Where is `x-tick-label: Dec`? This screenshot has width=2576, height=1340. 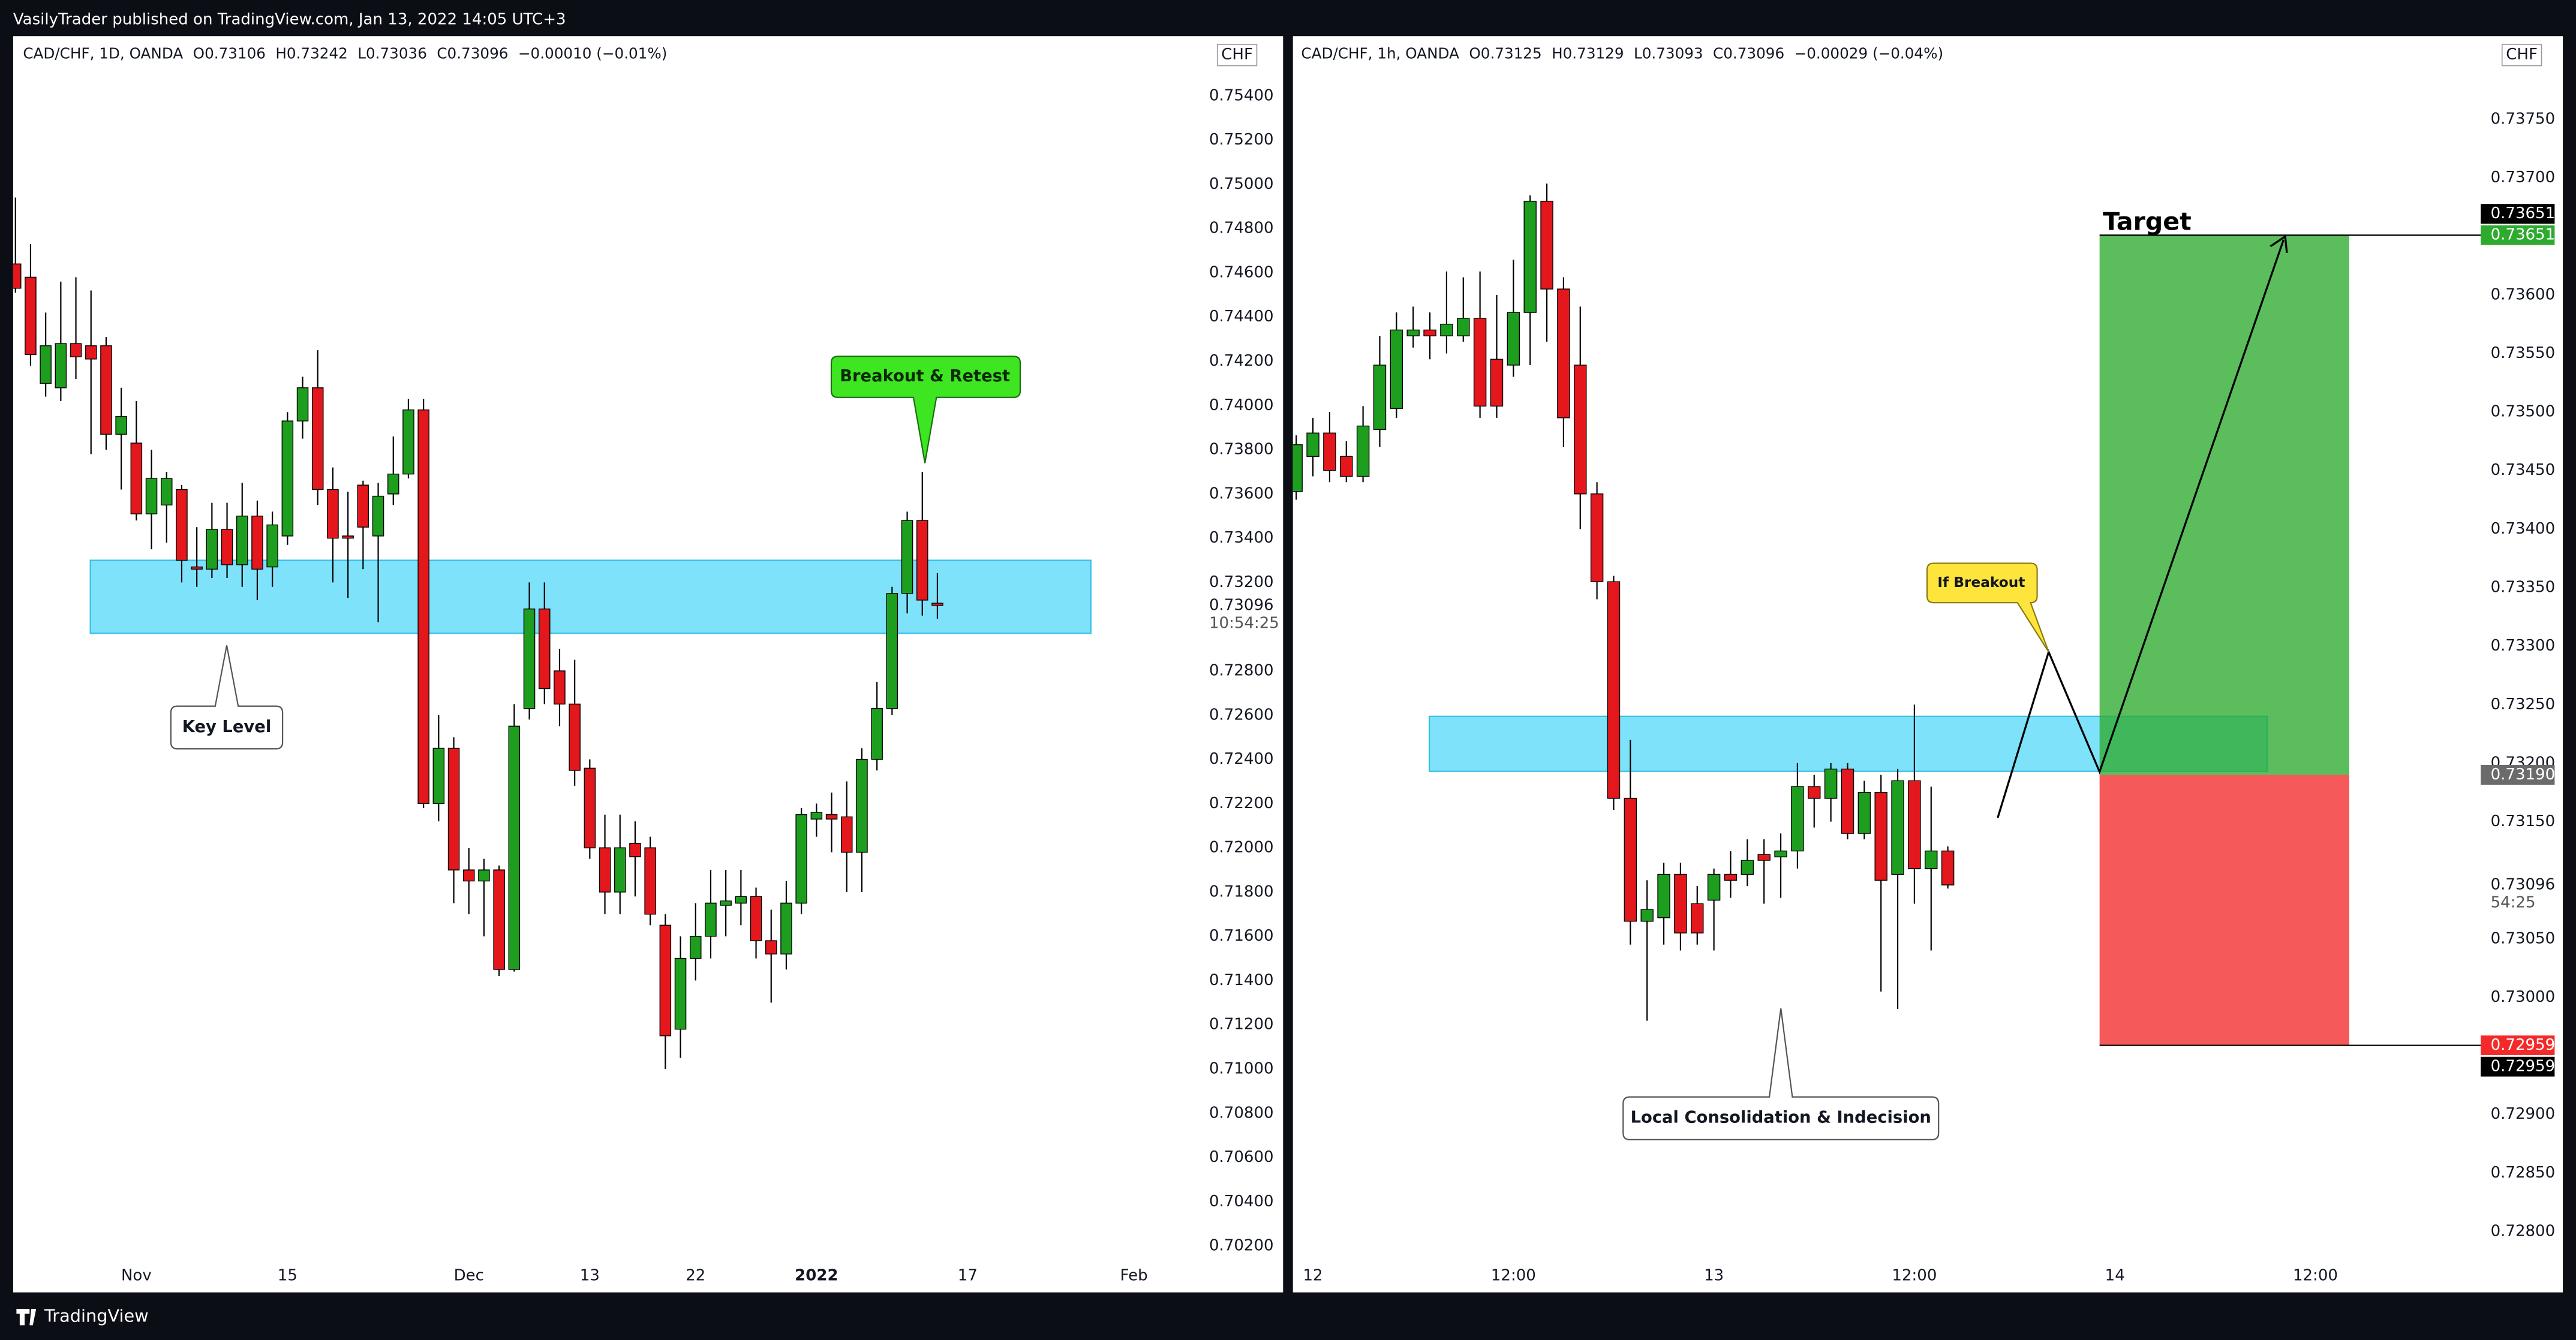
x-tick-label: Dec is located at coordinates (469, 1276).